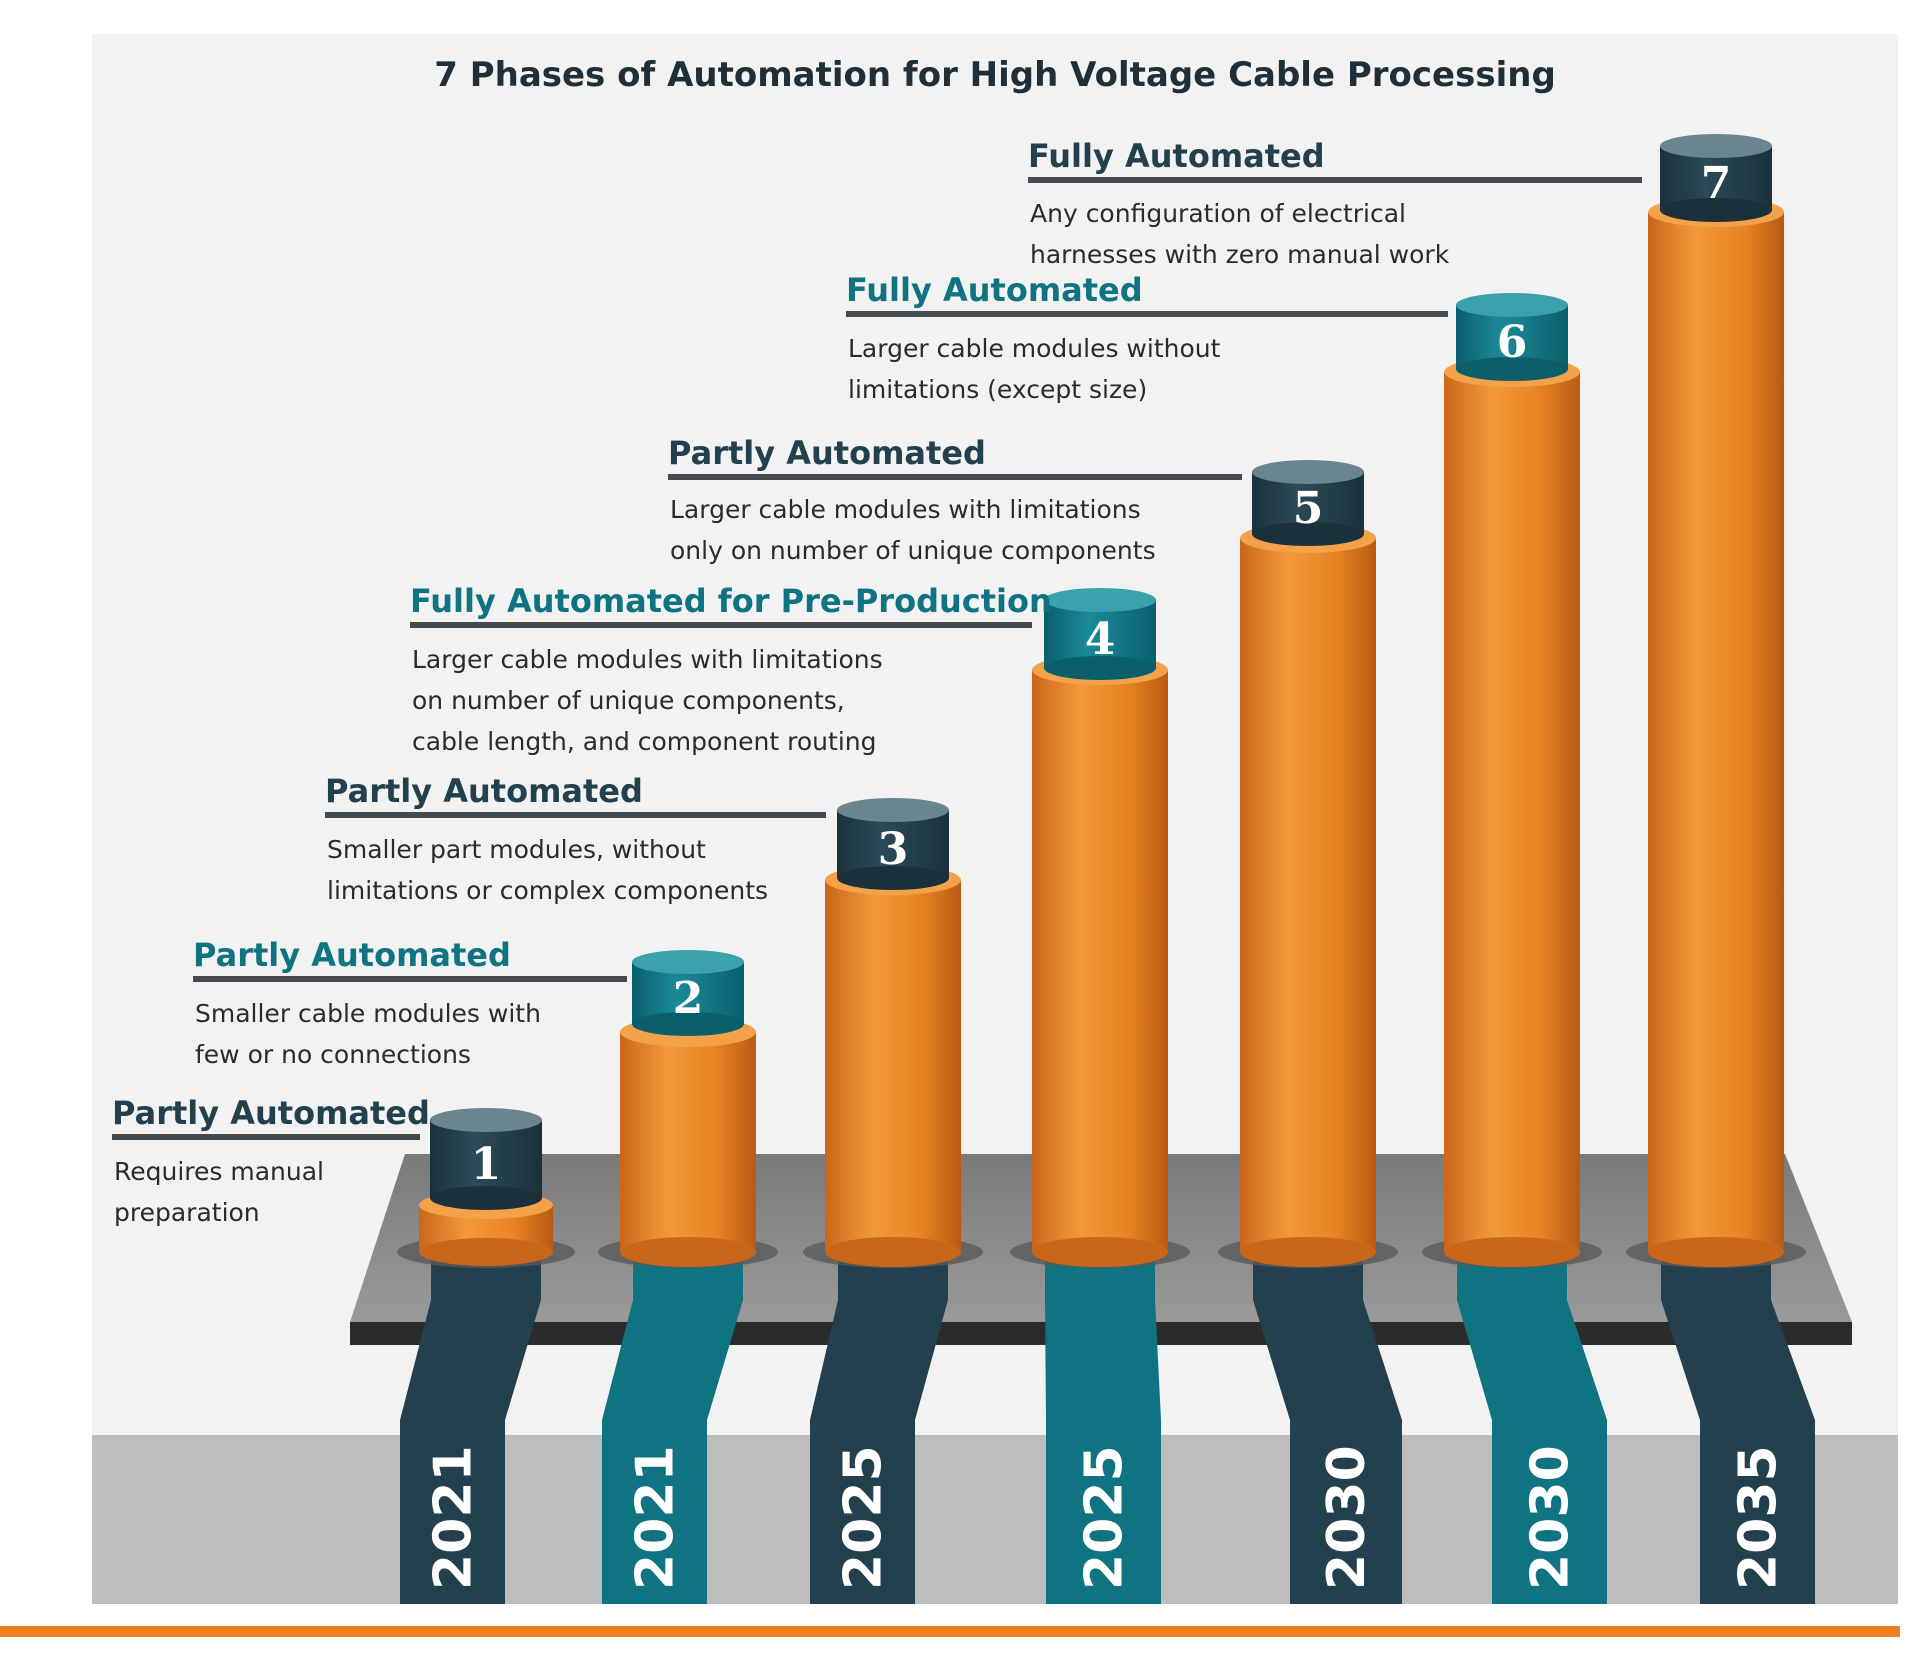  I want to click on year-label-4: 2025, so click(1105, 1517).